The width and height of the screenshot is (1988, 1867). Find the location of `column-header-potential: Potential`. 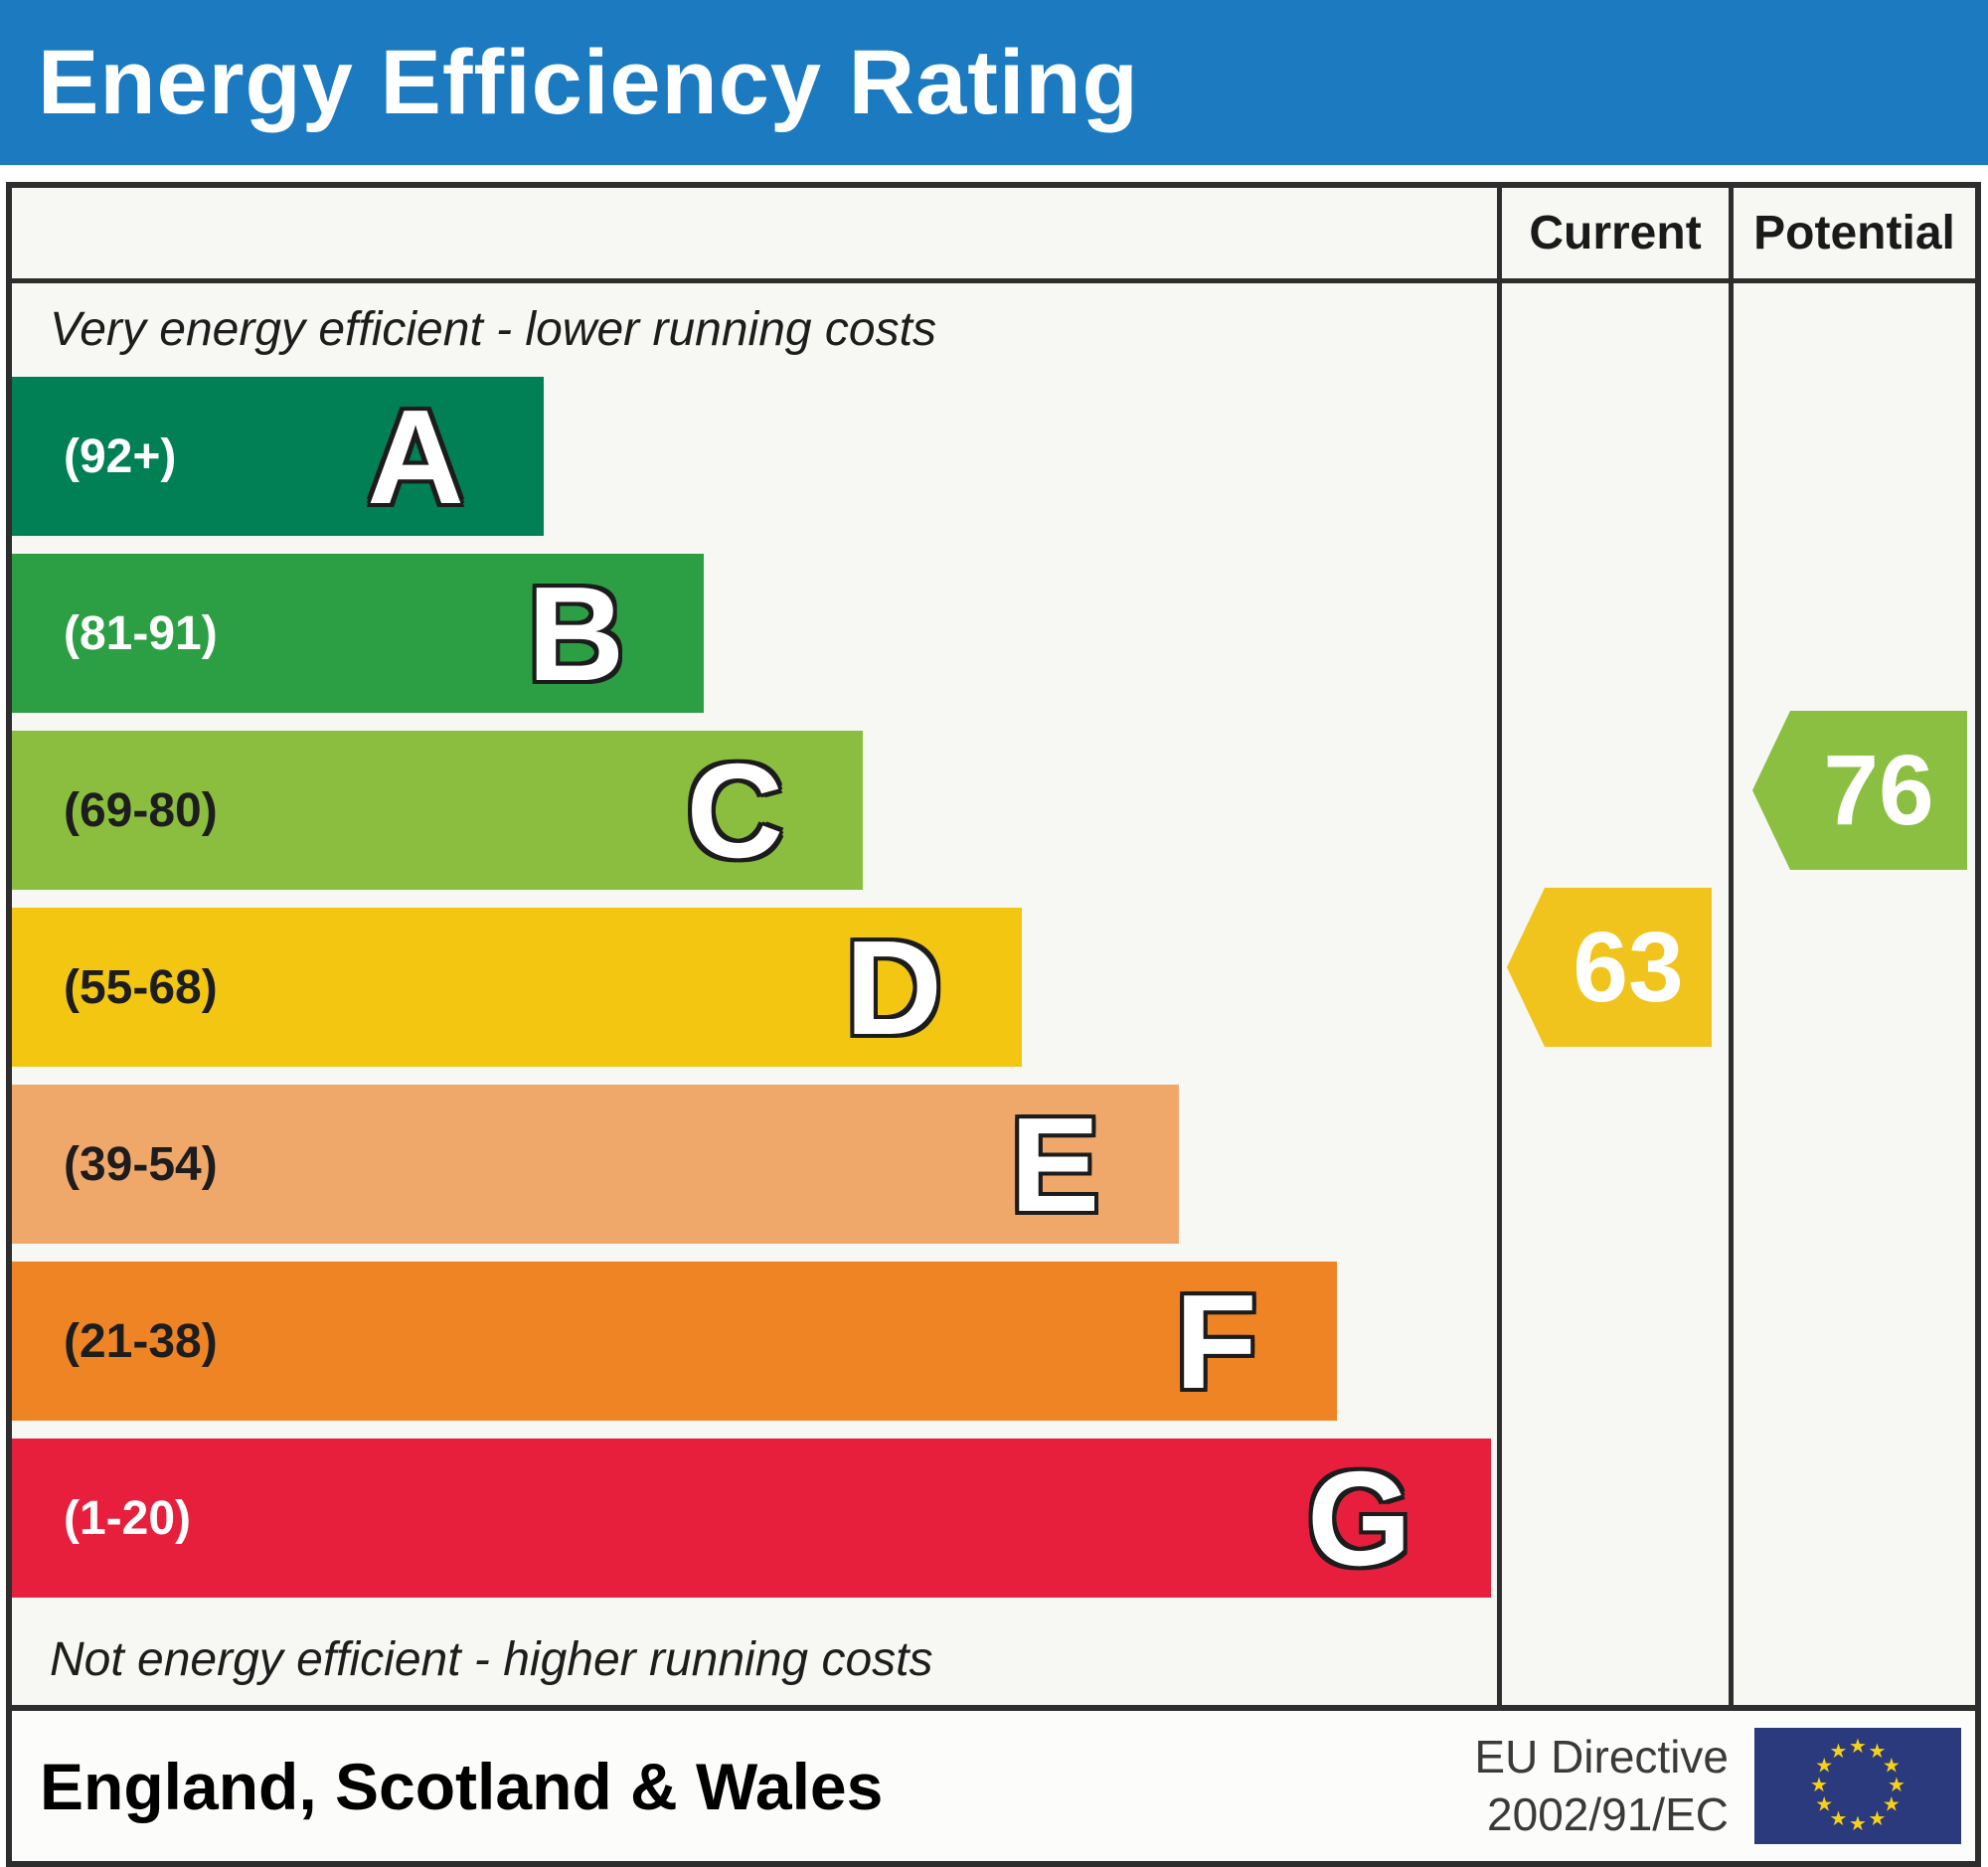

column-header-potential: Potential is located at coordinates (1852, 235).